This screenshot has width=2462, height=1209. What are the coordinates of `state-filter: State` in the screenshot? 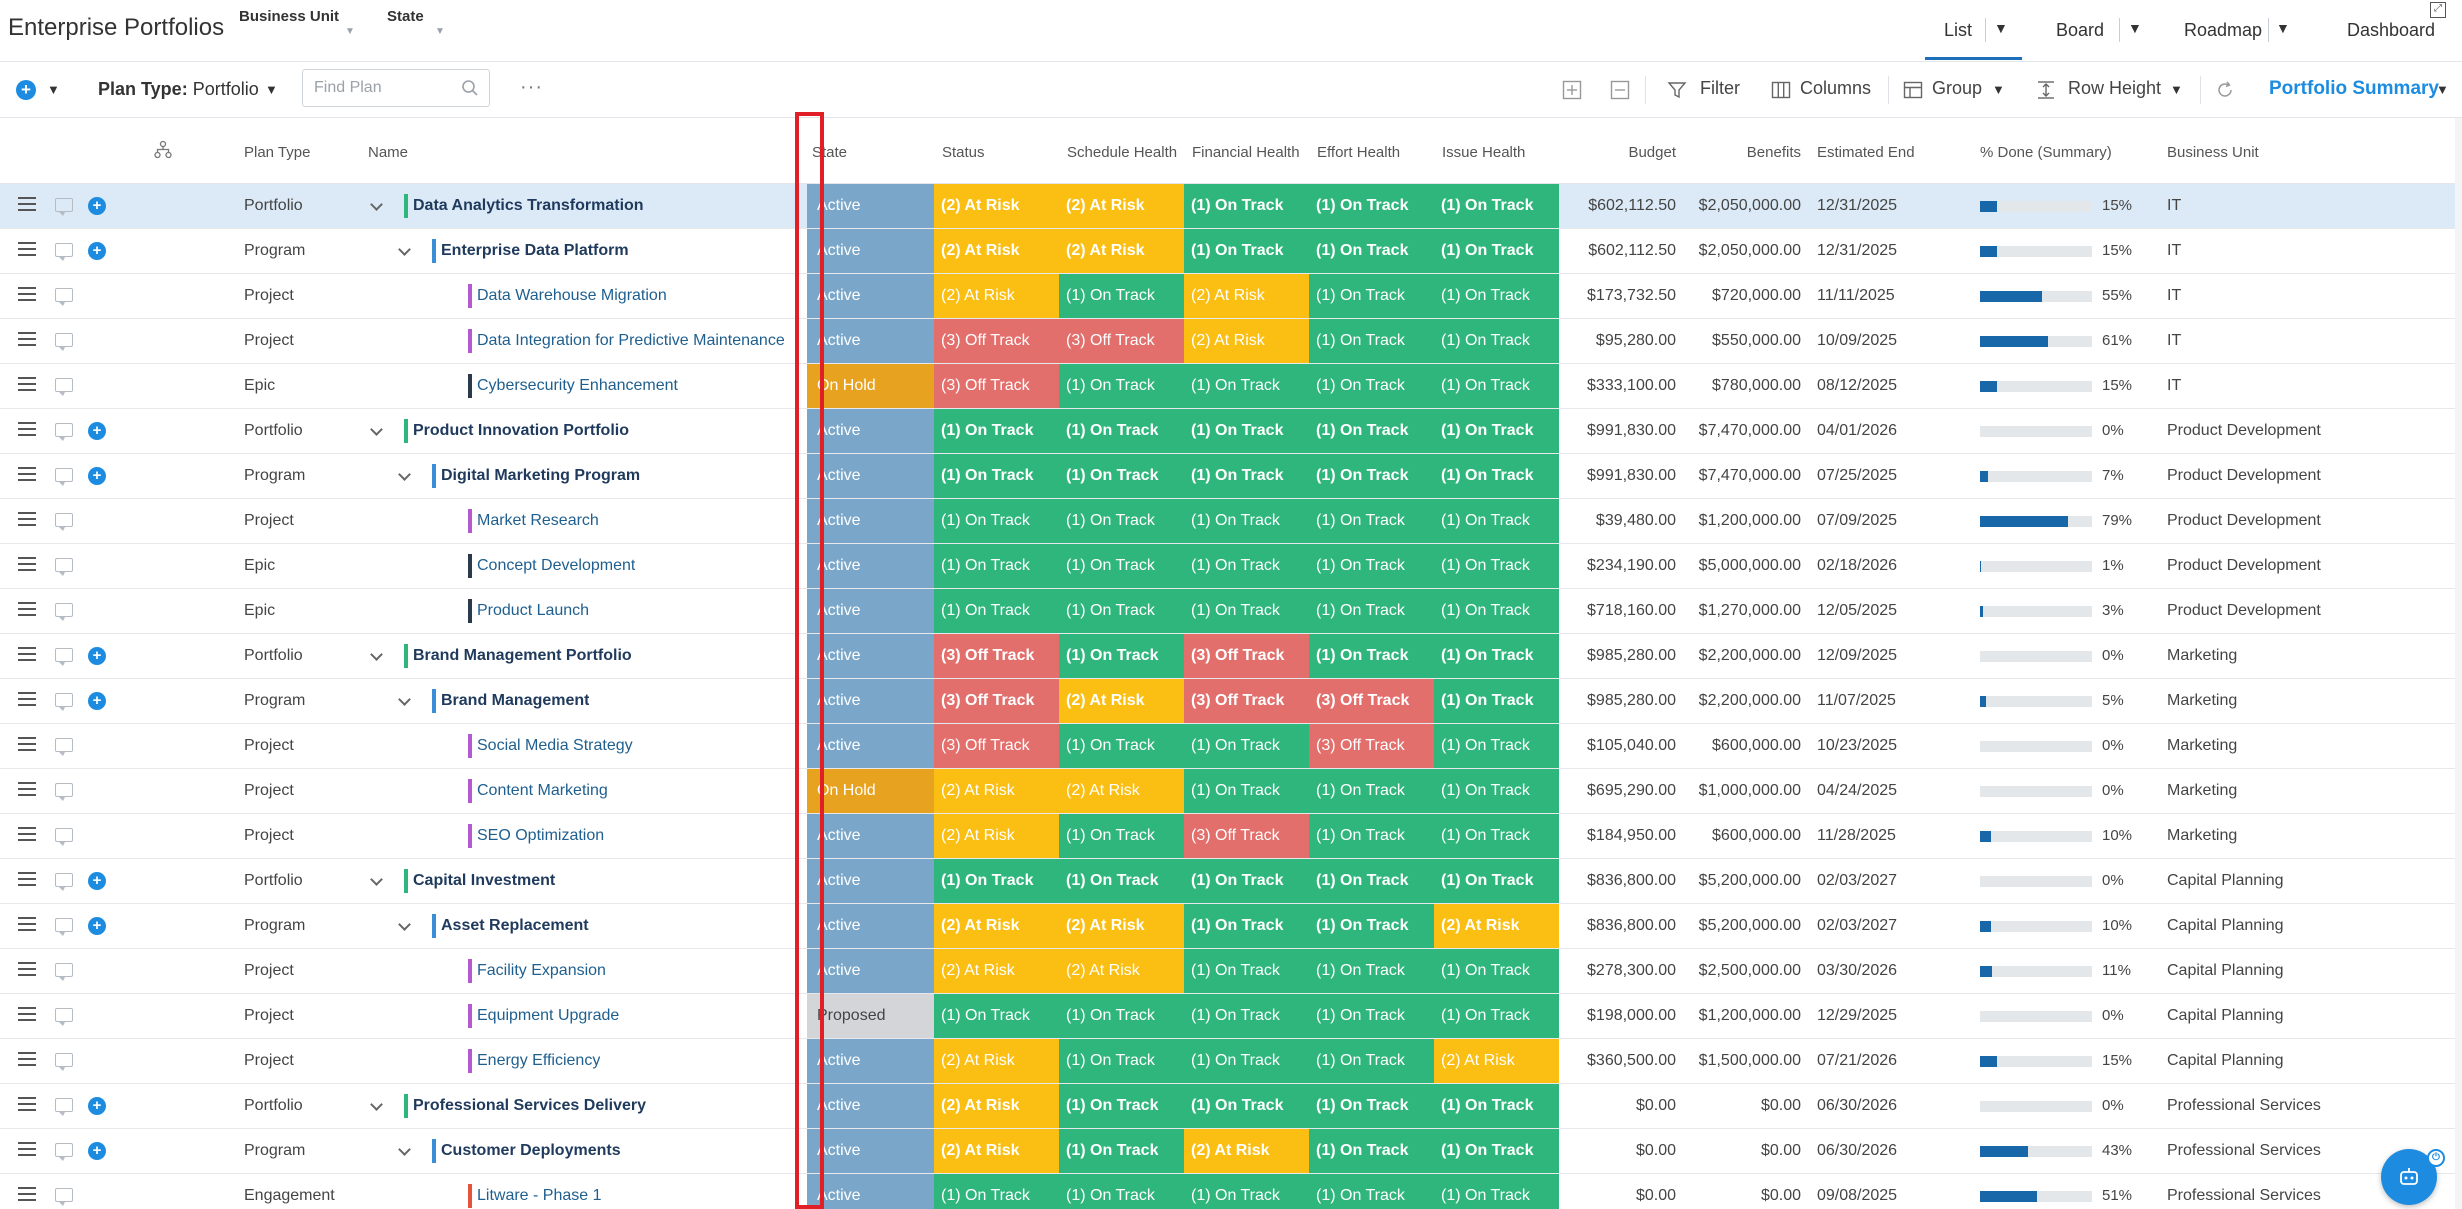 It's located at (405, 16).